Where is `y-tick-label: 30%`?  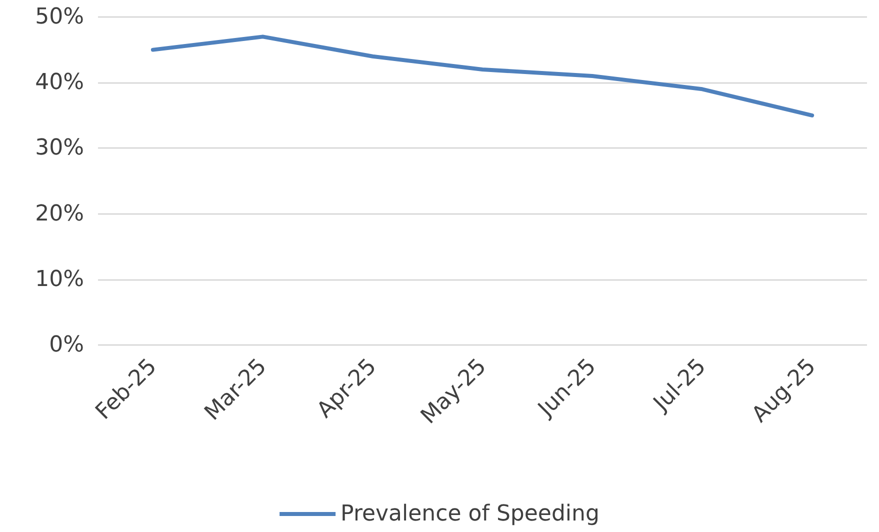
y-tick-label: 30% is located at coordinates (59, 148).